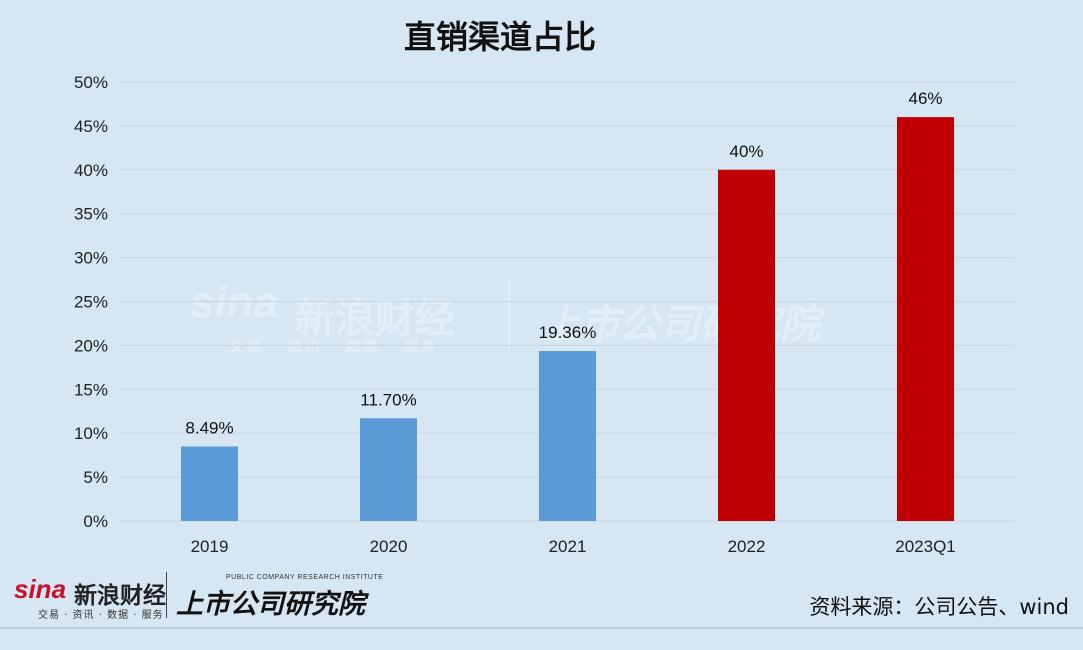 The height and width of the screenshot is (650, 1083). What do you see at coordinates (91, 345) in the screenshot?
I see `y-tick-label: 20%` at bounding box center [91, 345].